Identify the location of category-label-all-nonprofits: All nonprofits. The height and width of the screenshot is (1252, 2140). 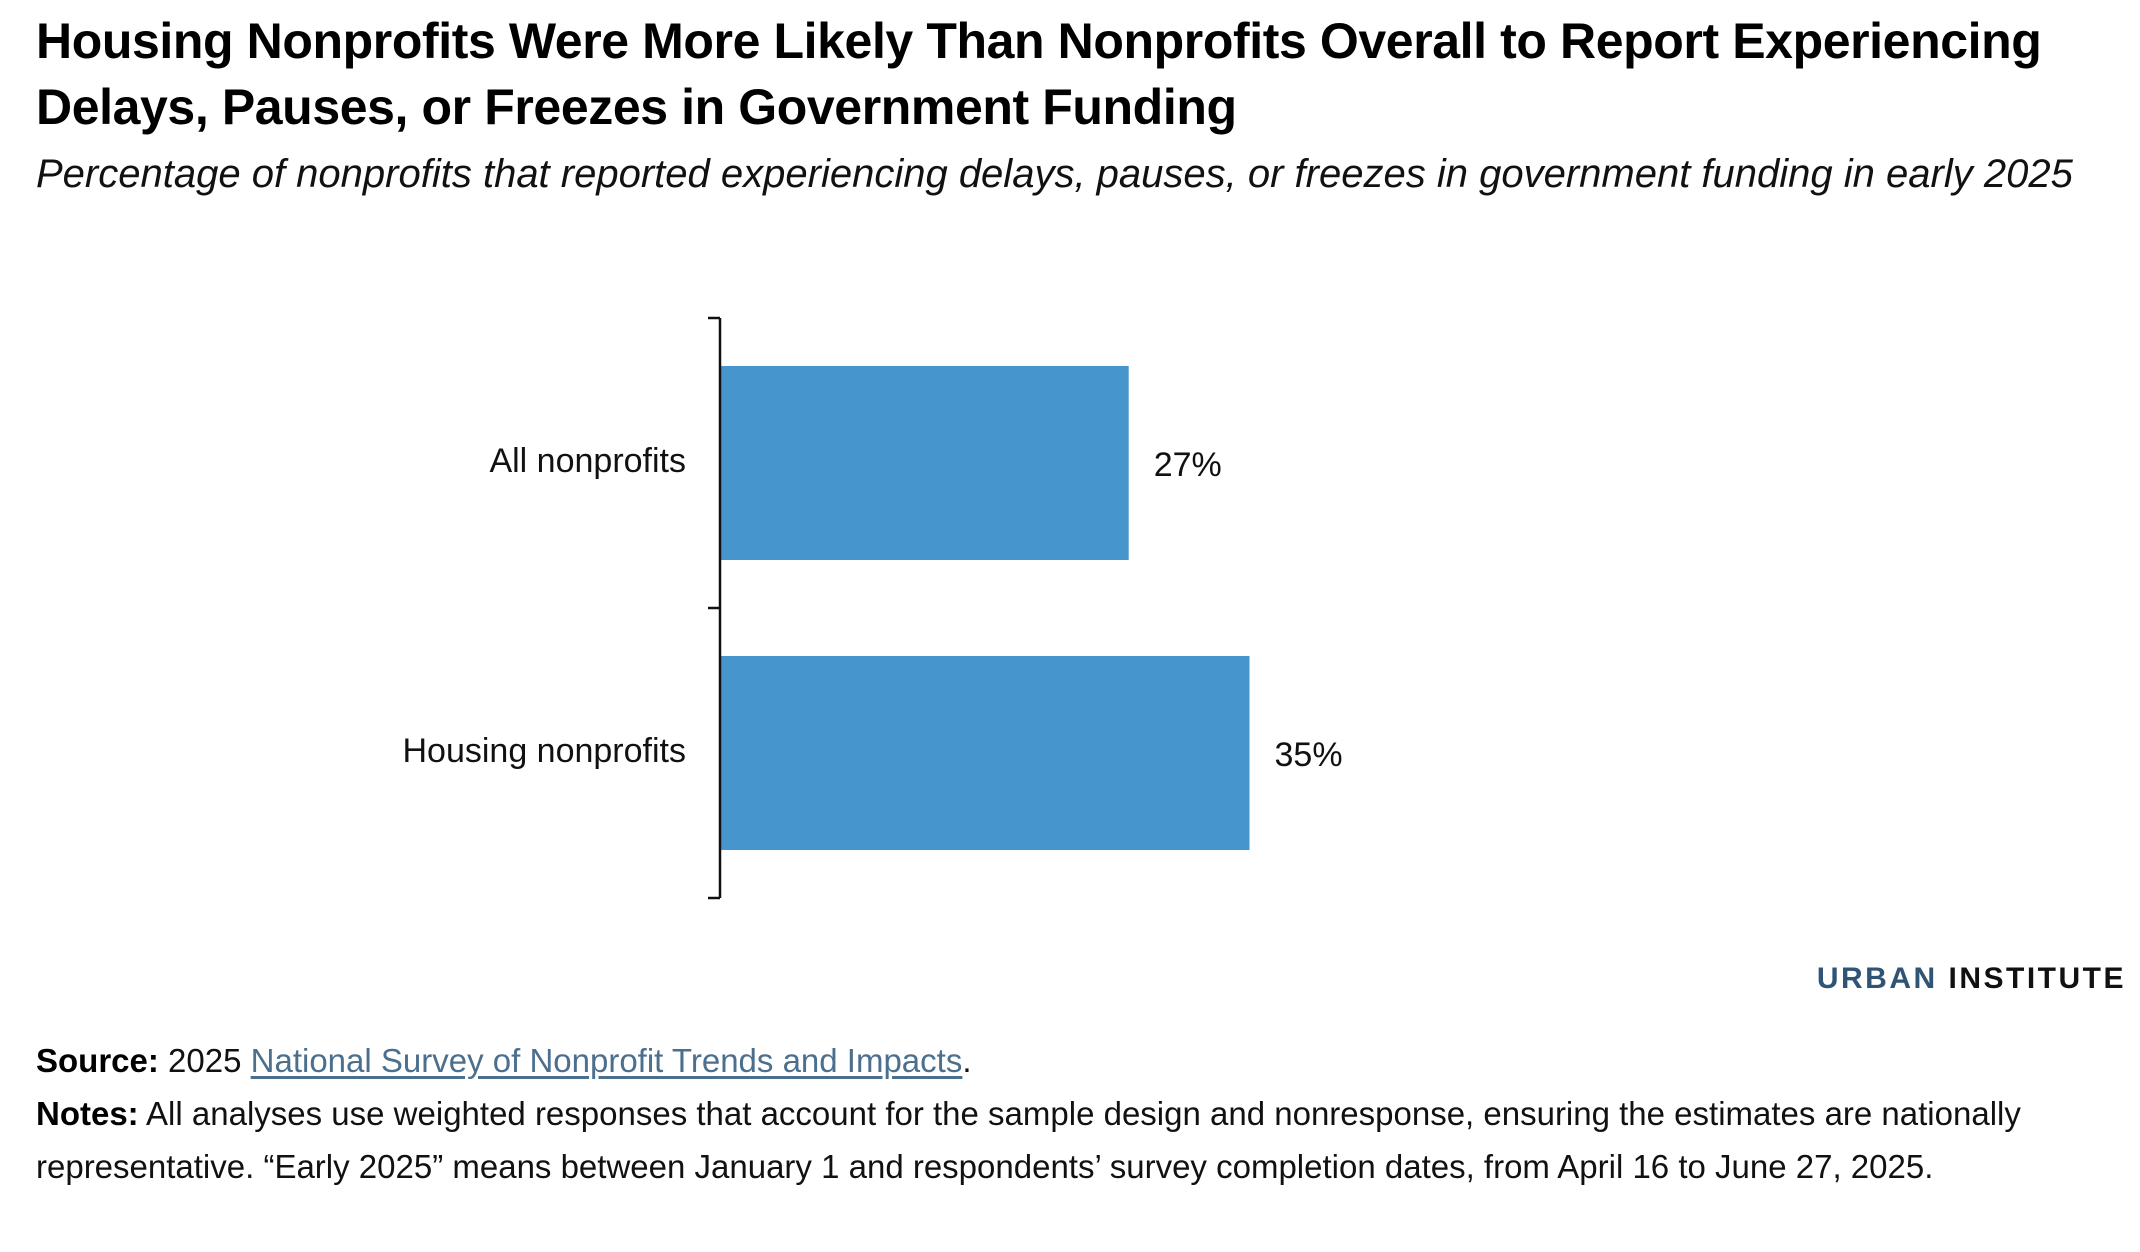
(587, 461).